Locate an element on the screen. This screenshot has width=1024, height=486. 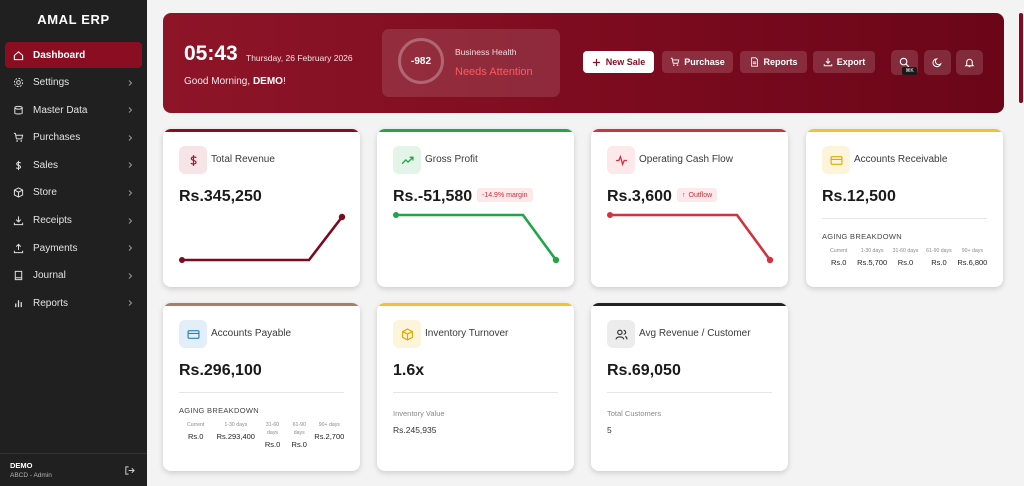
card-value: Rs.296,100 is located at coordinates (220, 370).